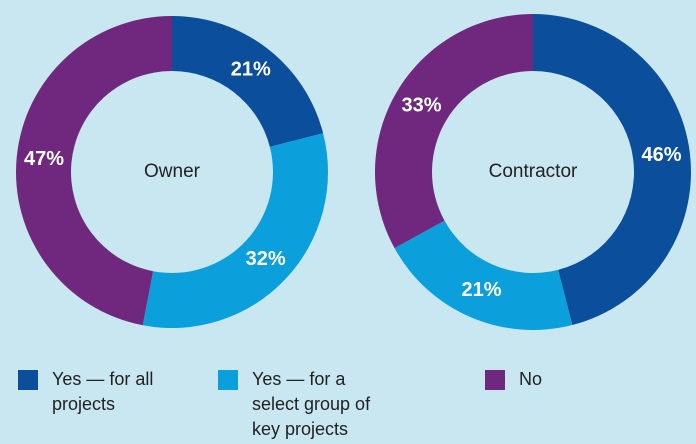 This screenshot has height=444, width=696. What do you see at coordinates (266, 259) in the screenshot?
I see `slice-label: 32%` at bounding box center [266, 259].